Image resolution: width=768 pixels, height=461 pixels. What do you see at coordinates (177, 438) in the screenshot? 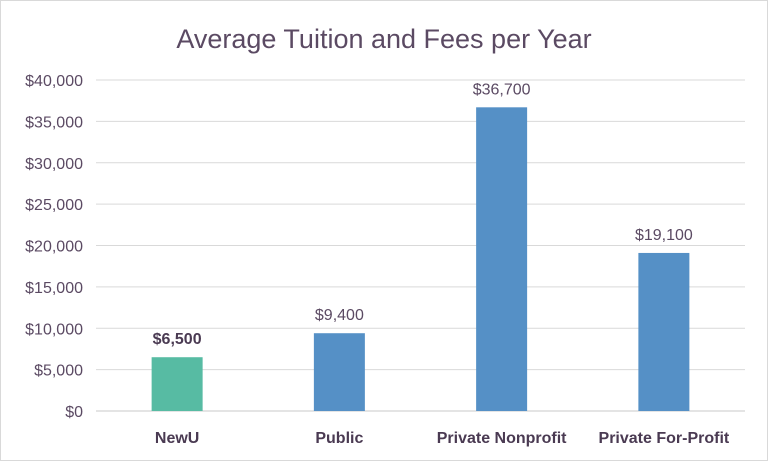
I see `category-label: NewU` at bounding box center [177, 438].